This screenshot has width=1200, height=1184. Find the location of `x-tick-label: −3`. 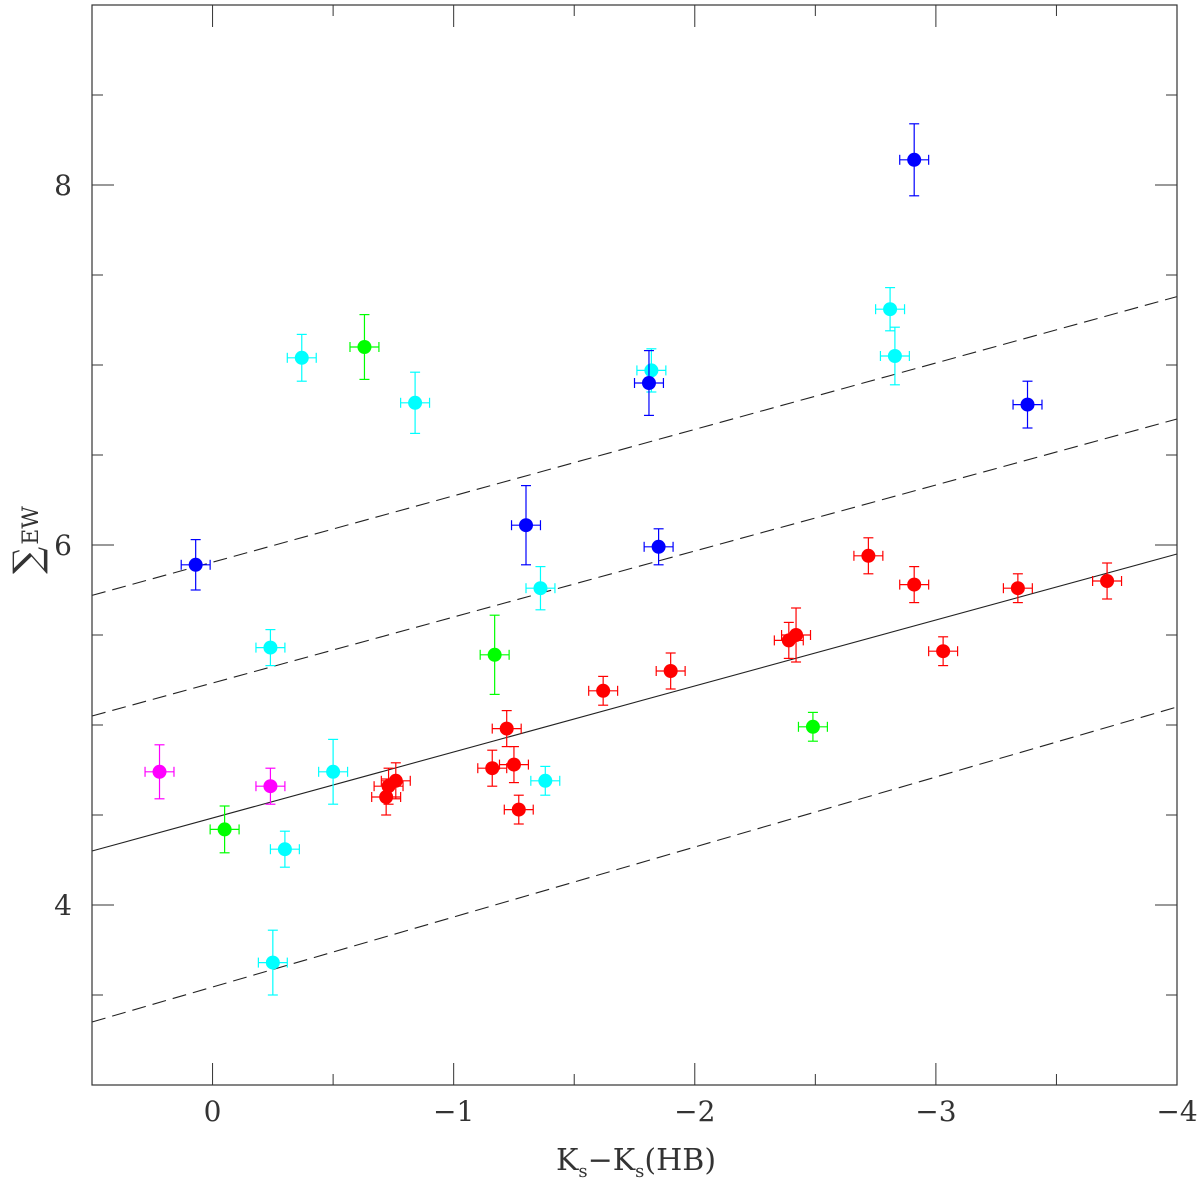

x-tick-label: −3 is located at coordinates (935, 1111).